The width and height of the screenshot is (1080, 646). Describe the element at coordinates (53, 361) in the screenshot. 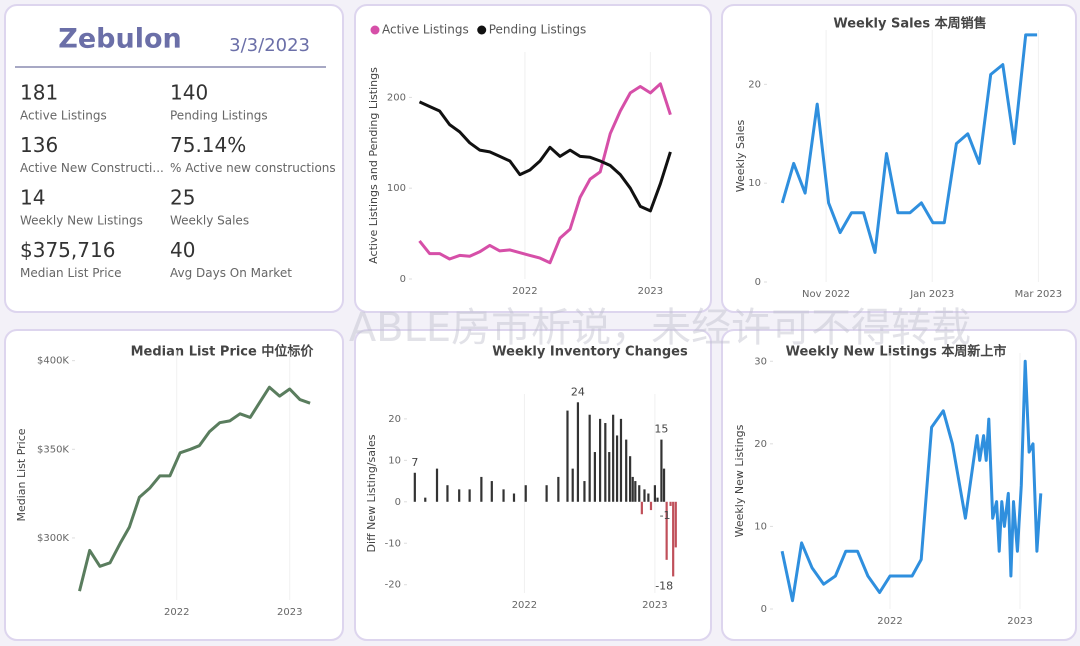

I see `y-tick-label: $400K` at that location.